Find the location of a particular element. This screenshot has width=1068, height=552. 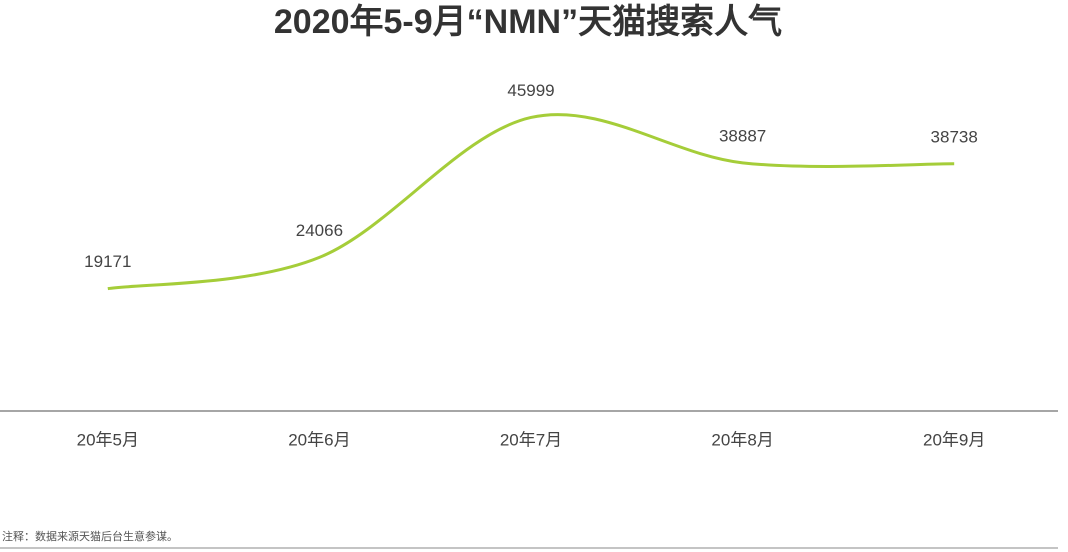

x-tick-label: 20年7月 is located at coordinates (531, 439).